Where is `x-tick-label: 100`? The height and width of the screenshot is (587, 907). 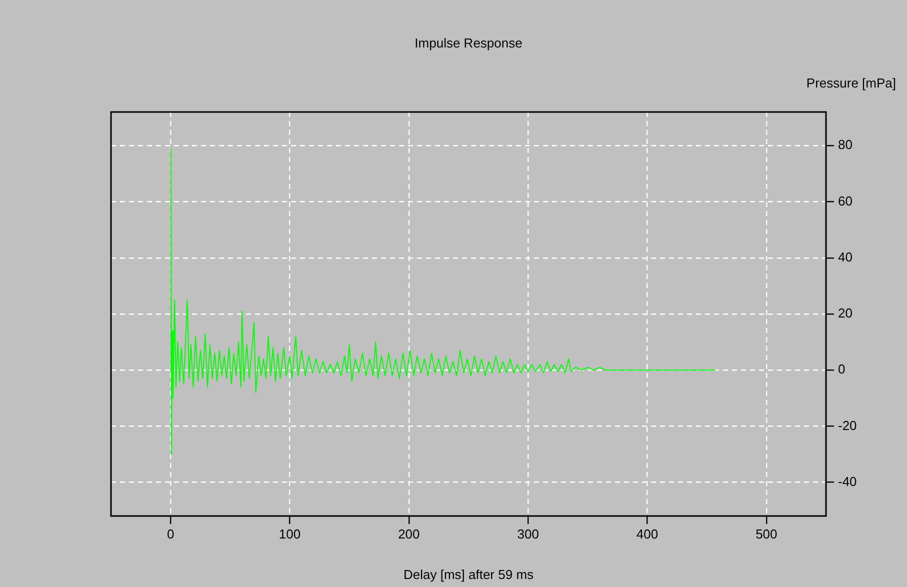
x-tick-label: 100 is located at coordinates (289, 534).